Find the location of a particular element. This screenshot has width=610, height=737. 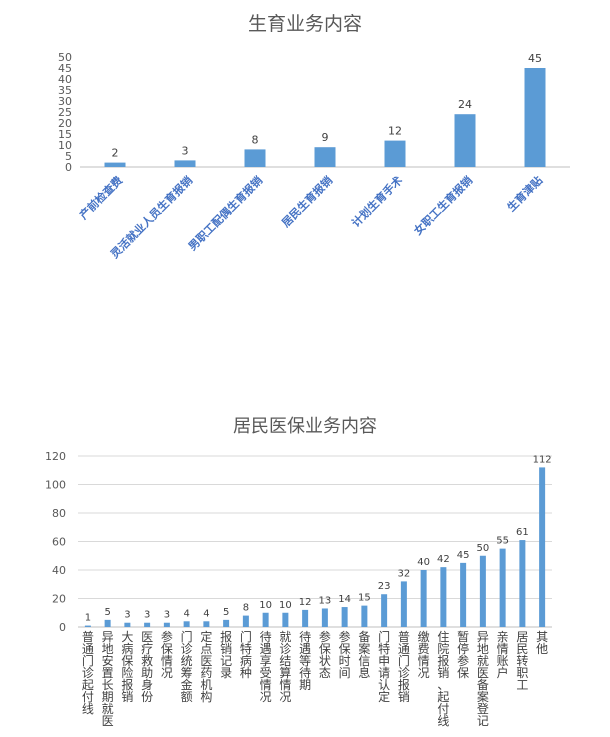

data-label: 61 is located at coordinates (522, 532).